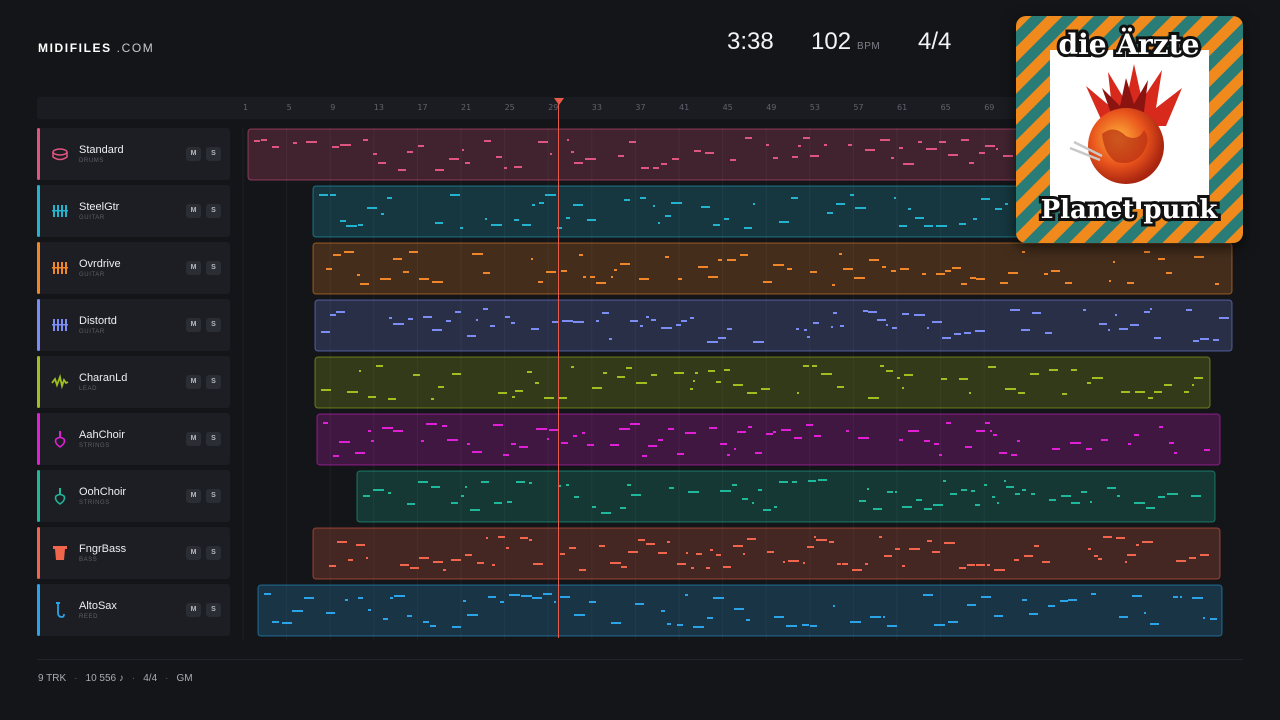 The image size is (1280, 720). I want to click on track-header-altosax: AltoSax REED M S, so click(133, 610).